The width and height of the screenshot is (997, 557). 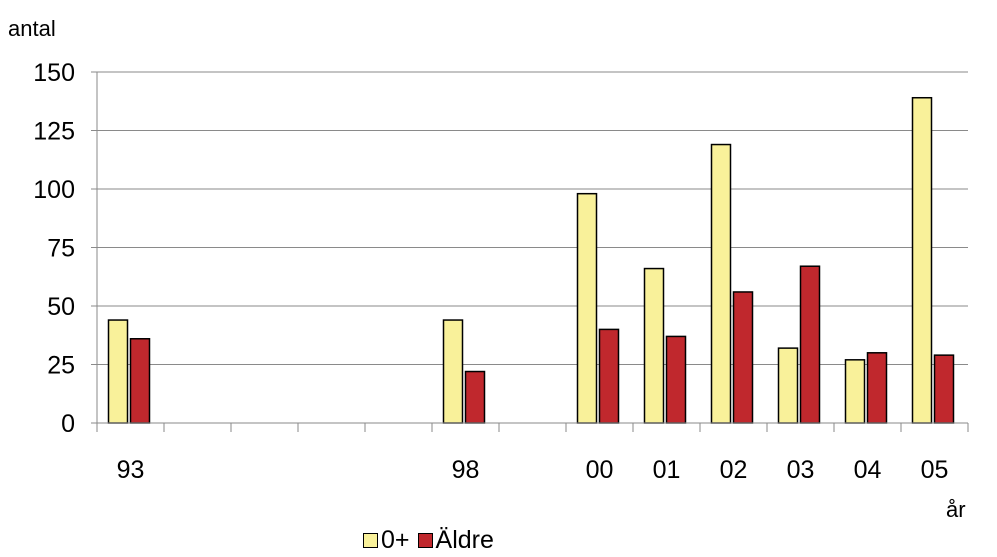 I want to click on x-tick-label: 98, so click(x=466, y=470).